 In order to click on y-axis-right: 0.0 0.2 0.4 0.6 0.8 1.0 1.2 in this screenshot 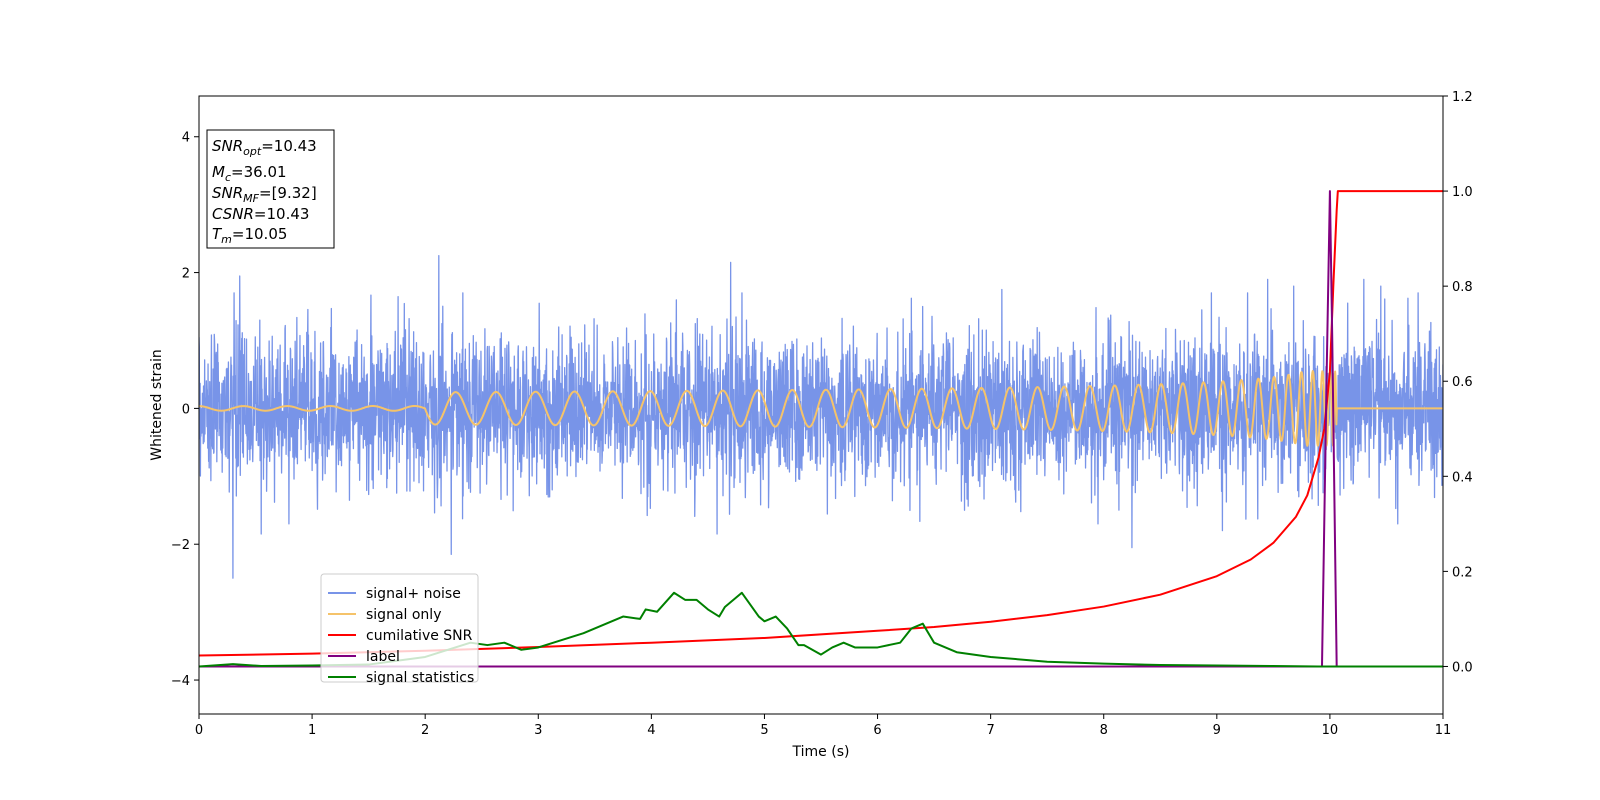, I will do `click(1458, 382)`.